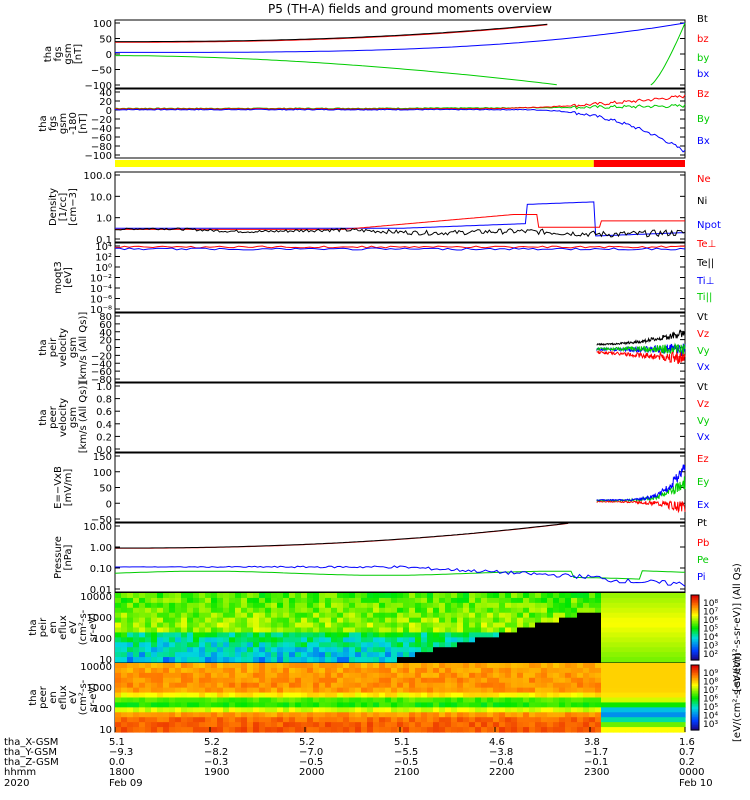 This screenshot has height=800, width=750. I want to click on y-tick: 100, so click(389, 473).